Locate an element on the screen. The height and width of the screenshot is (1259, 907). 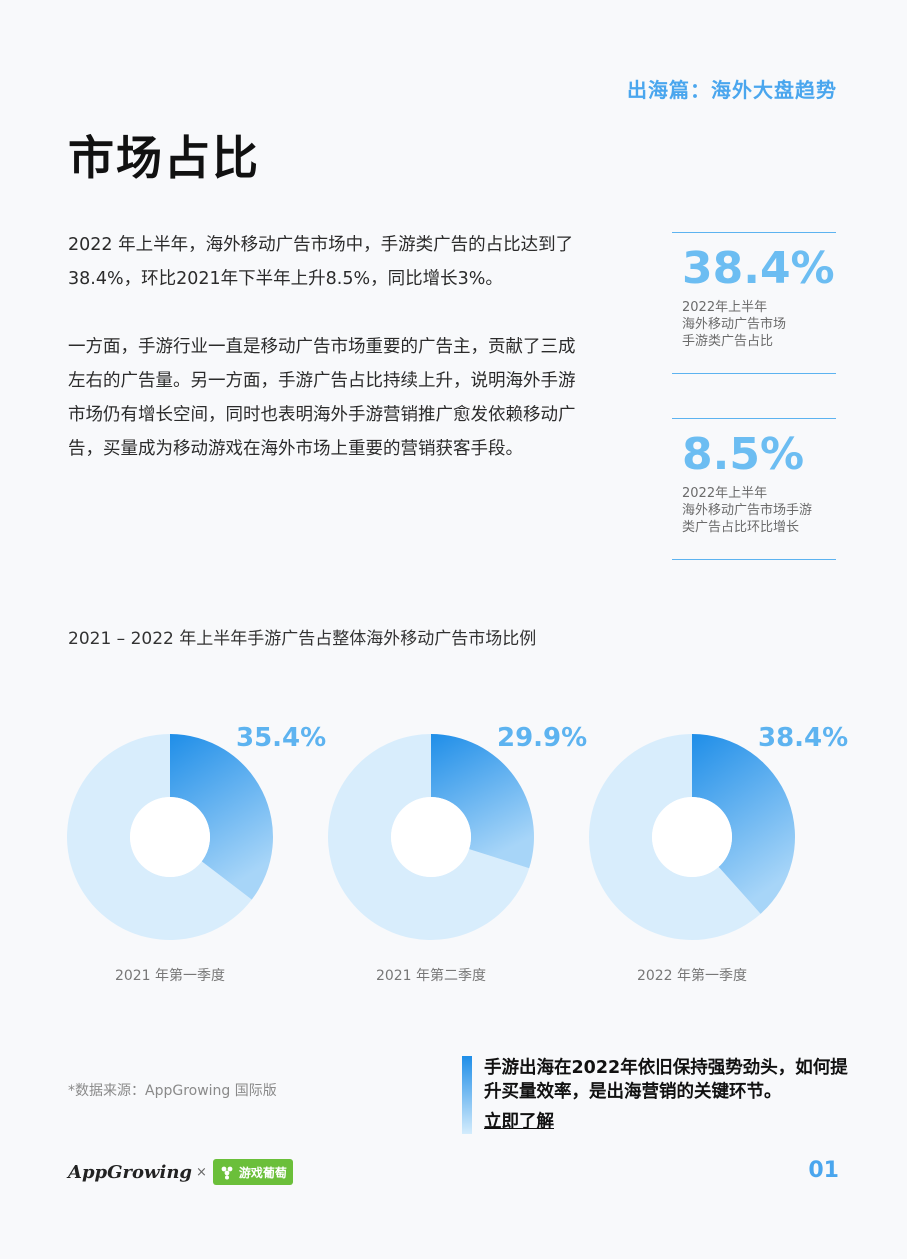
appgrowing-logo: AppGrowing is located at coordinates (130, 1172).